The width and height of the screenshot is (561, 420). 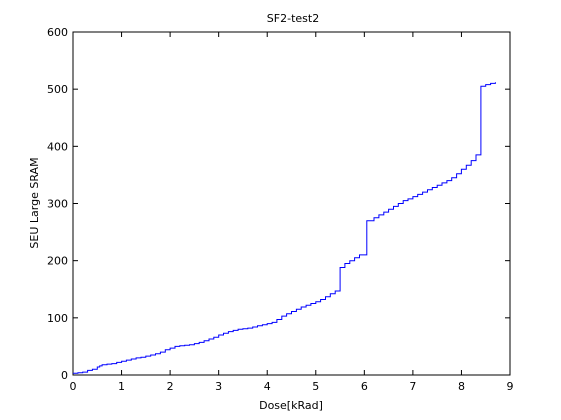 What do you see at coordinates (170, 386) in the screenshot?
I see `x-tick-label: 2` at bounding box center [170, 386].